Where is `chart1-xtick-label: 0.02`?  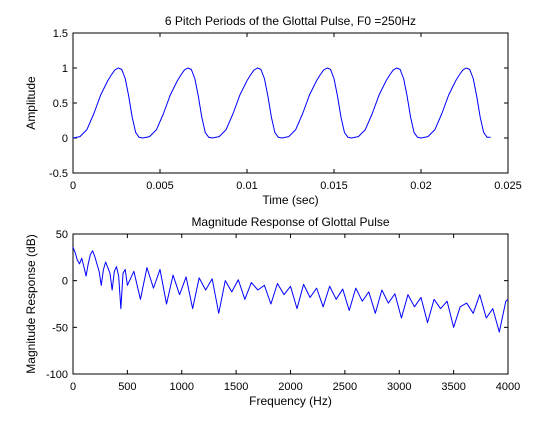 chart1-xtick-label: 0.02 is located at coordinates (420, 186).